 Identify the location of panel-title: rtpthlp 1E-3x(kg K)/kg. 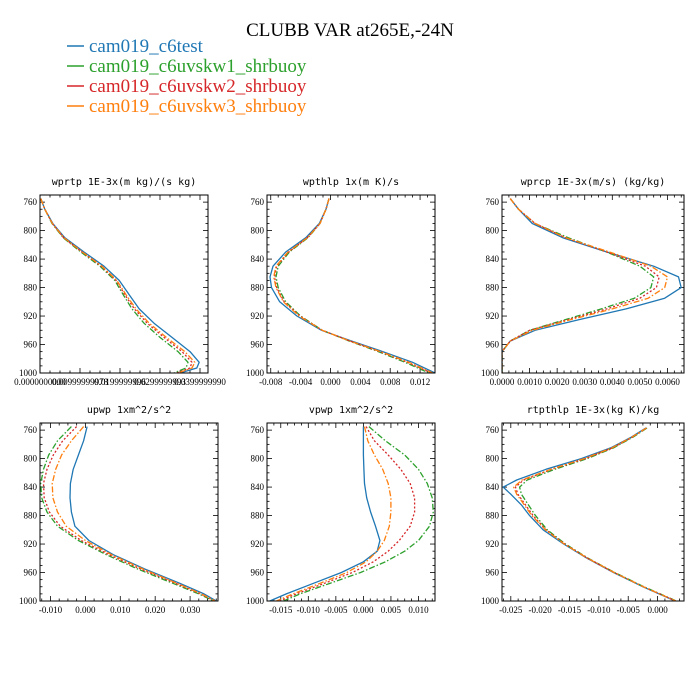
(593, 410).